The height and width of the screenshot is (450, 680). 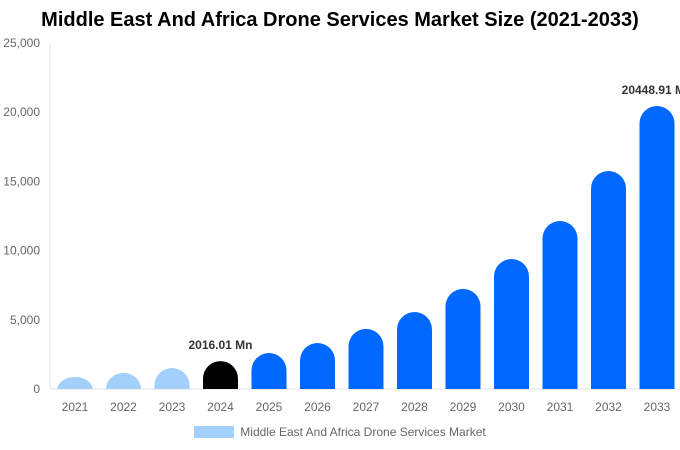 What do you see at coordinates (21, 112) in the screenshot?
I see `y-tick-label: 20,000` at bounding box center [21, 112].